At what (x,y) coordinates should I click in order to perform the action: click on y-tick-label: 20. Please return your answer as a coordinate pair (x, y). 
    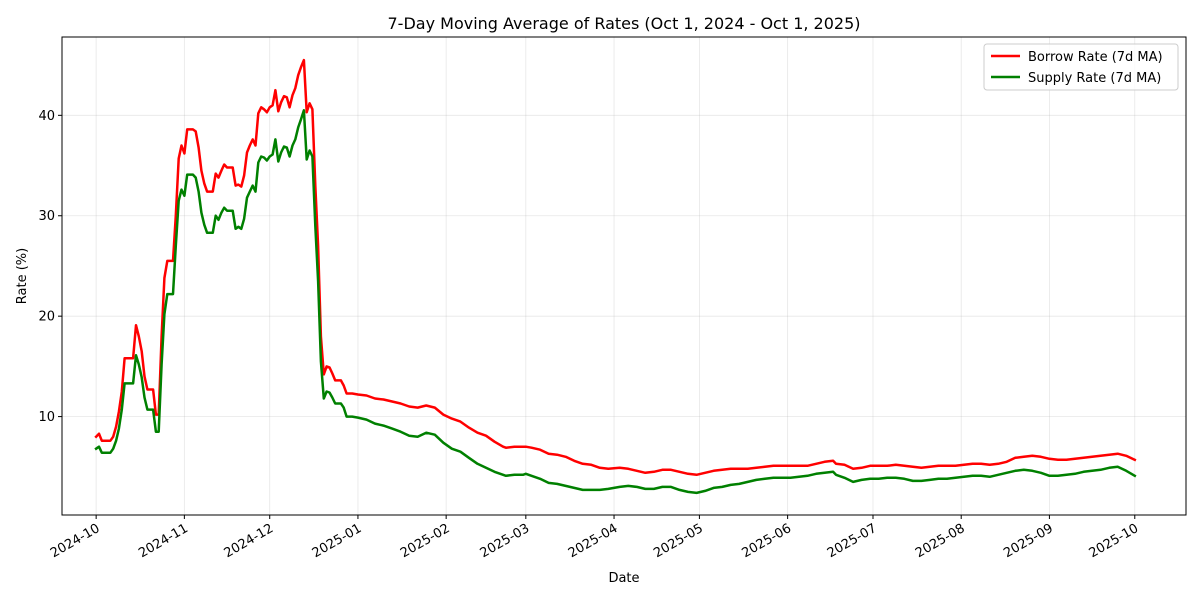
    Looking at the image, I should click on (46, 317).